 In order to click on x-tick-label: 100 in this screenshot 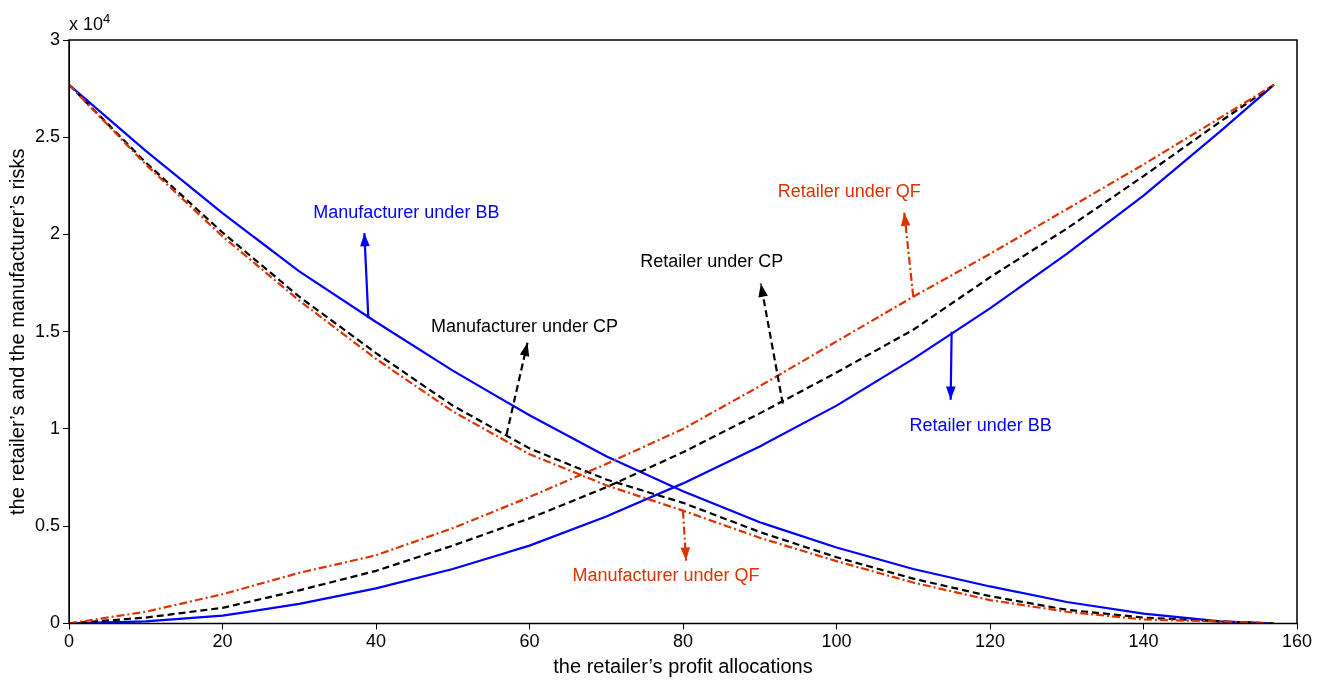, I will do `click(836, 641)`.